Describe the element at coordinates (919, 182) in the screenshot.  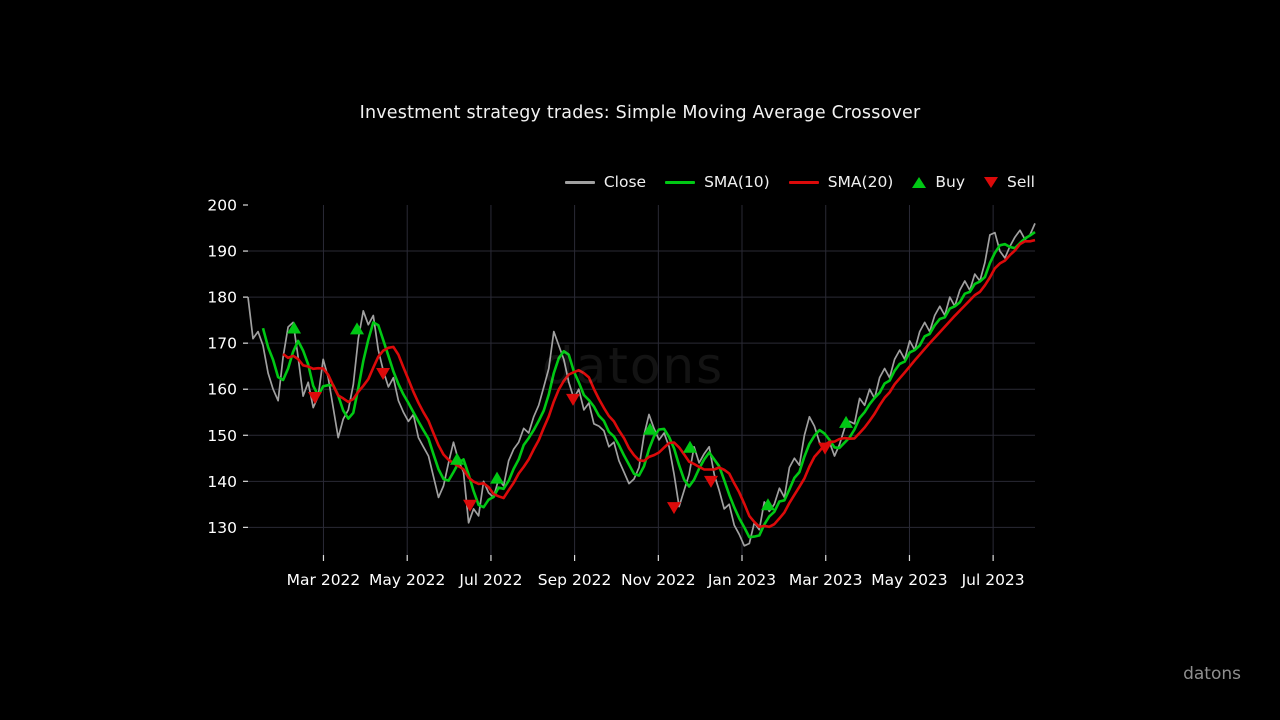
I see `buy-triangle-icon` at that location.